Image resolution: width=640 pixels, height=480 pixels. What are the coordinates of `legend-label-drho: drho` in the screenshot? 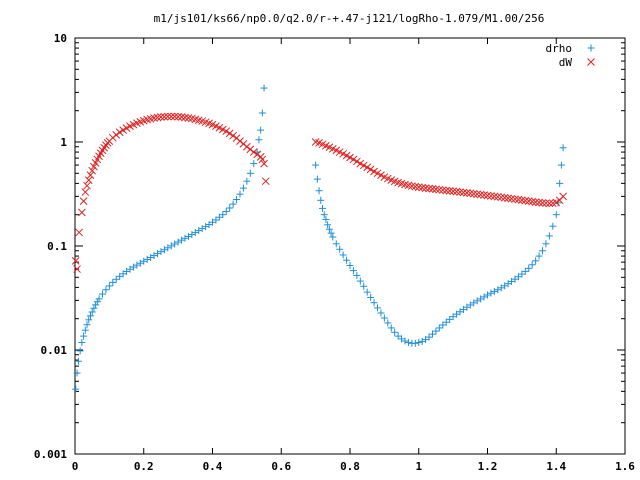 It's located at (559, 48).